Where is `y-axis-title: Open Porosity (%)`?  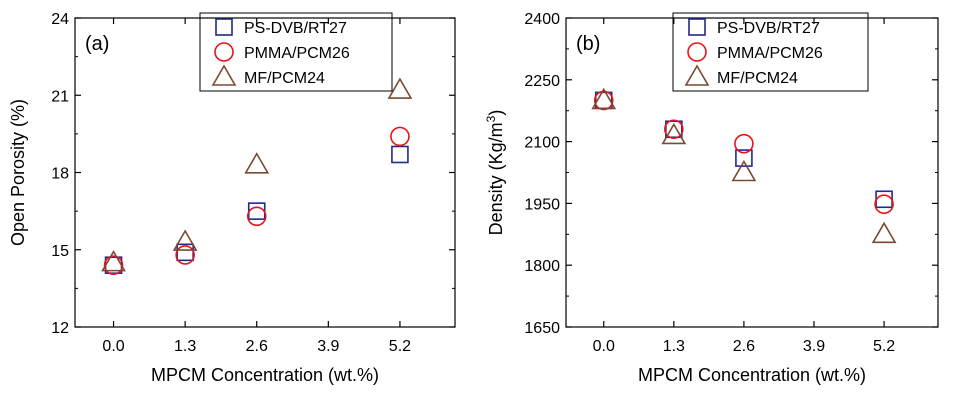 y-axis-title: Open Porosity (%) is located at coordinates (18, 172).